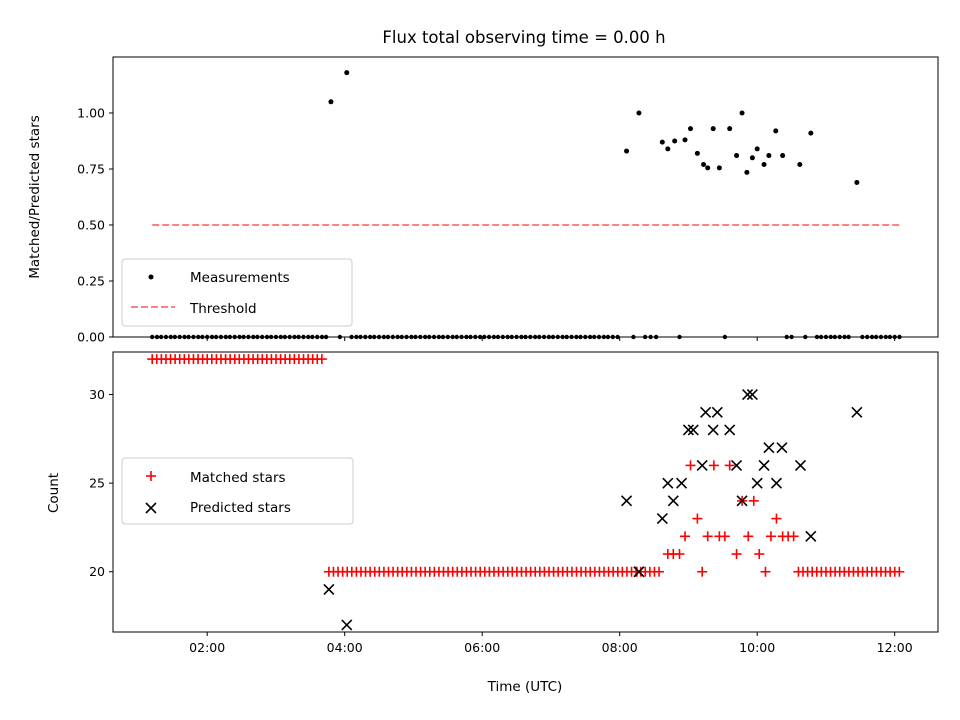  I want to click on bottom-legend-box, so click(237, 491).